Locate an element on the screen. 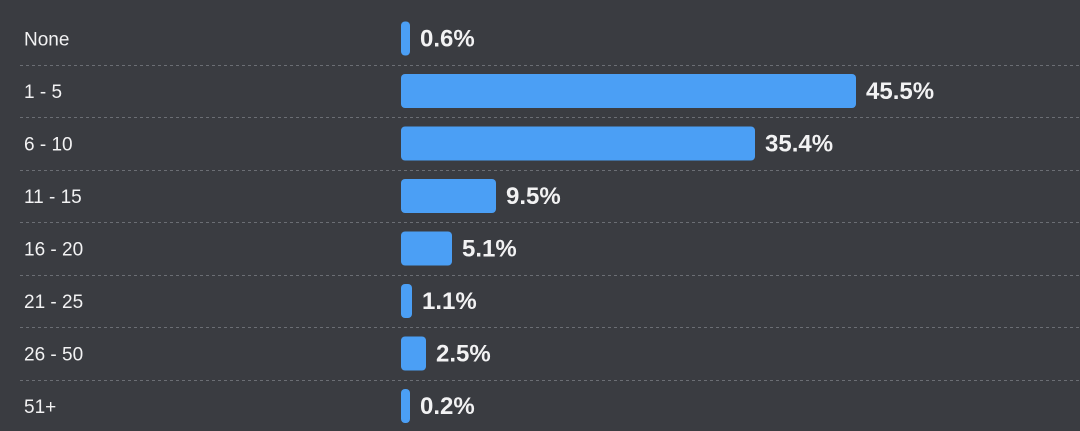 Image resolution: width=1080 pixels, height=431 pixels. category-label: 6 - 10 is located at coordinates (48, 145).